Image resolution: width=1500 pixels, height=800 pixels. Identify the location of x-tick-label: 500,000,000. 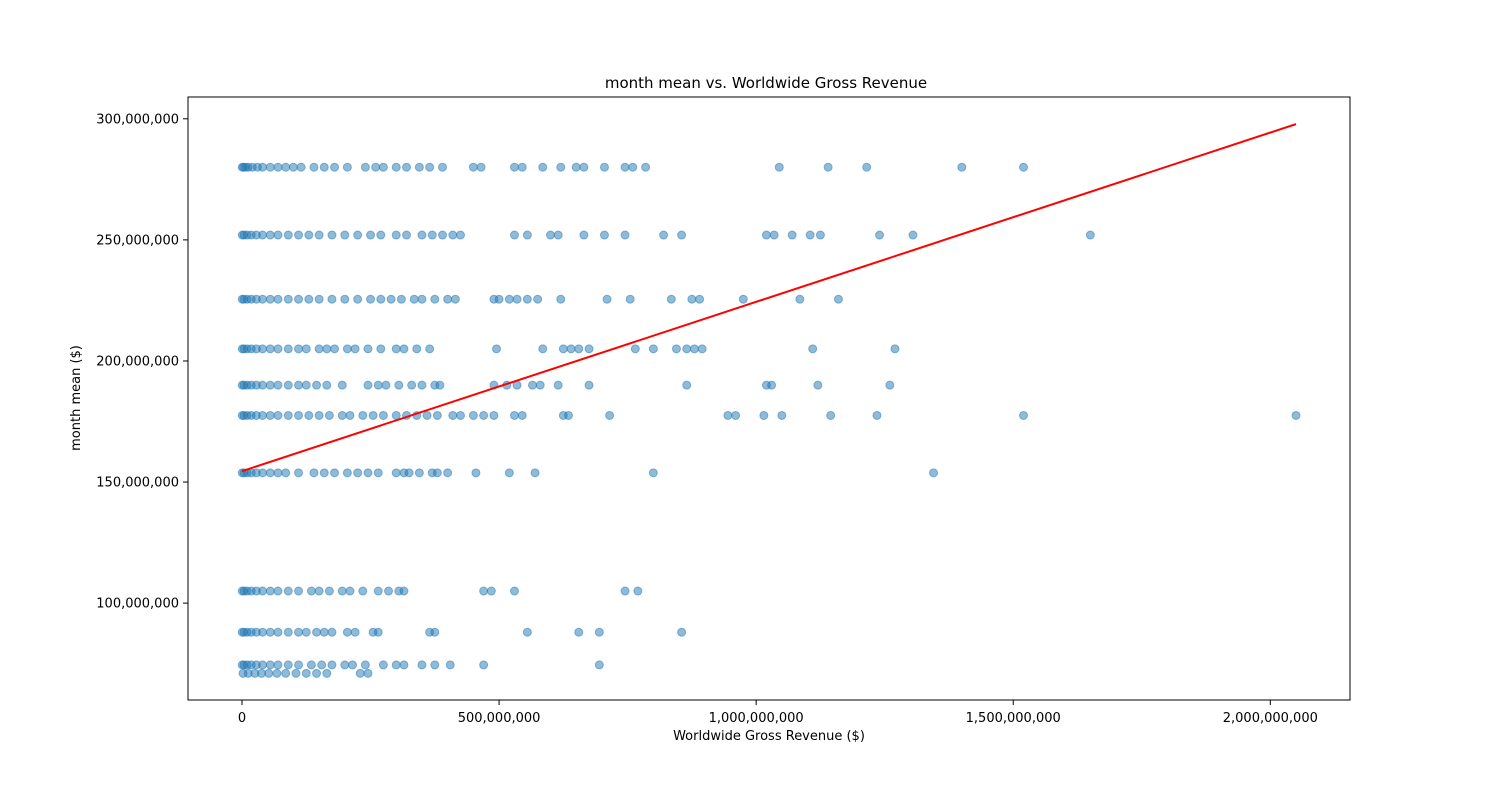
(499, 718).